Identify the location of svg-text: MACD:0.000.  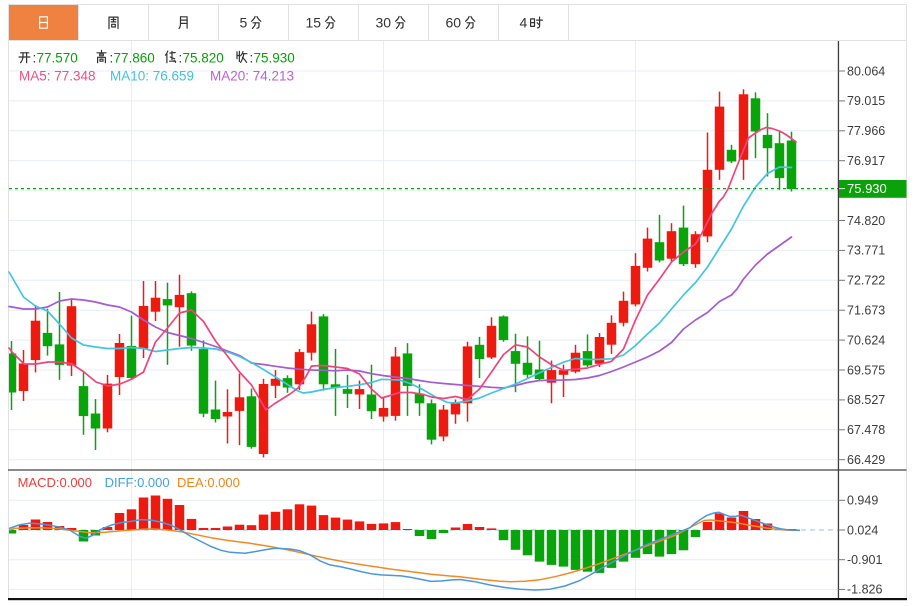
(55, 482).